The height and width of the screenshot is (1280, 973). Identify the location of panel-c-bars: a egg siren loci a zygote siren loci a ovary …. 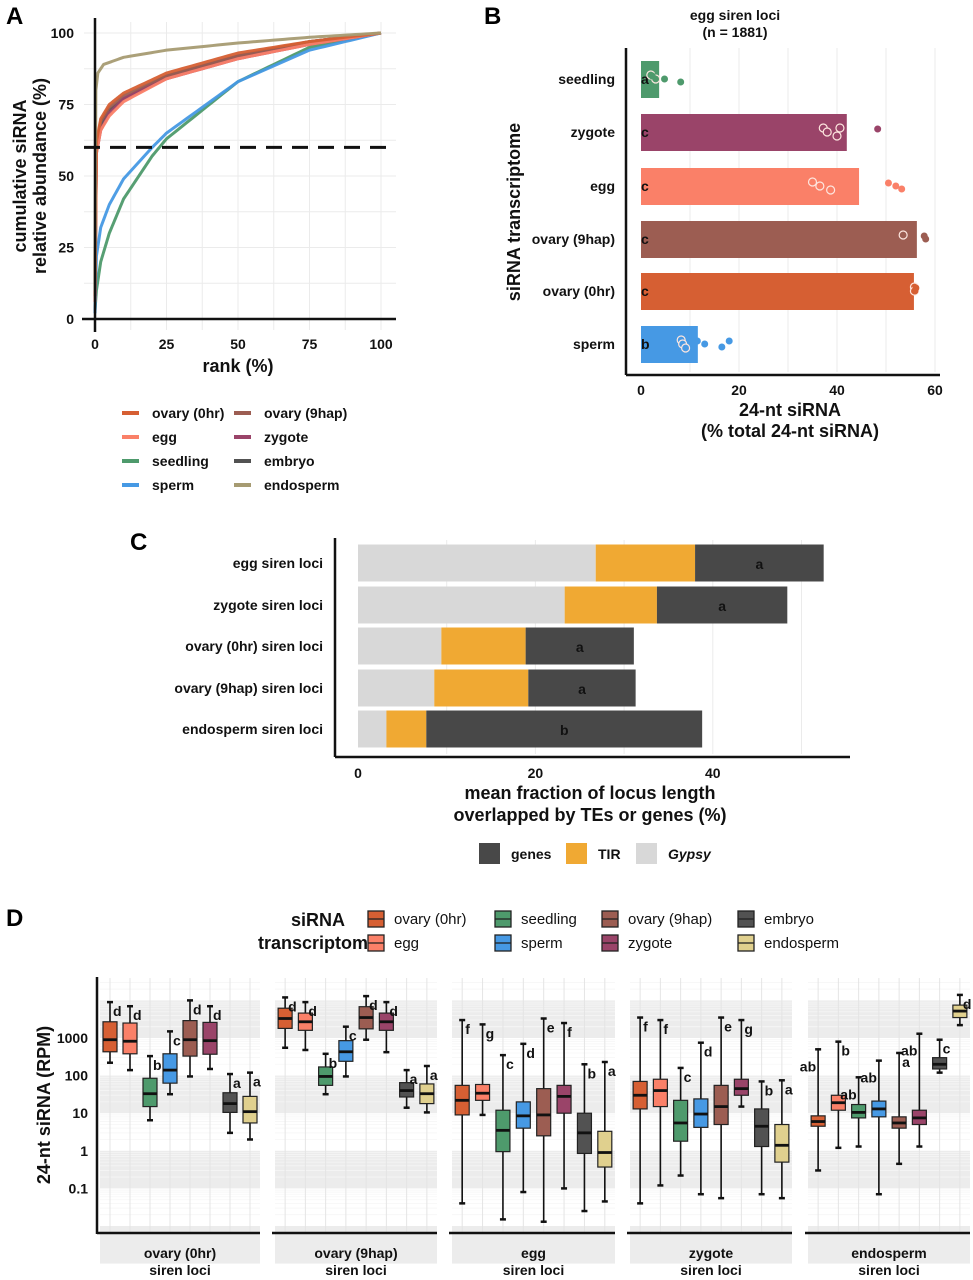
(499, 646).